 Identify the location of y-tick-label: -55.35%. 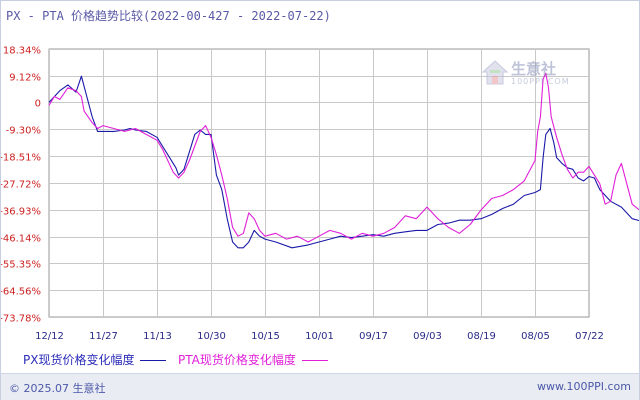
(21, 265).